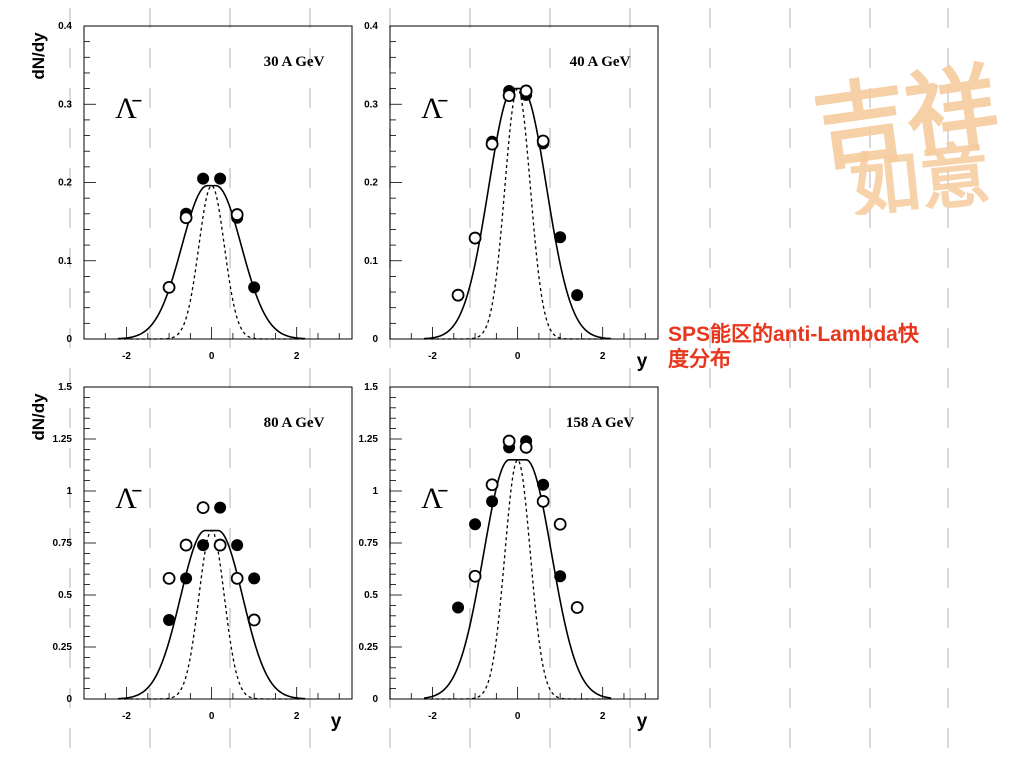 Image resolution: width=1024 pixels, height=768 pixels. What do you see at coordinates (294, 62) in the screenshot?
I see `chart-title: 30 A GeV` at bounding box center [294, 62].